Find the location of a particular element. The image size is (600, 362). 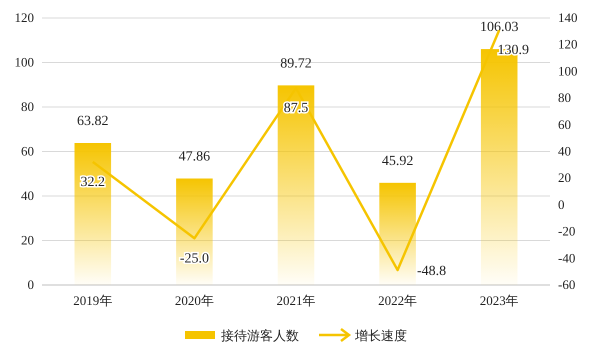

y2-tick-label: -60 is located at coordinates (567, 284).